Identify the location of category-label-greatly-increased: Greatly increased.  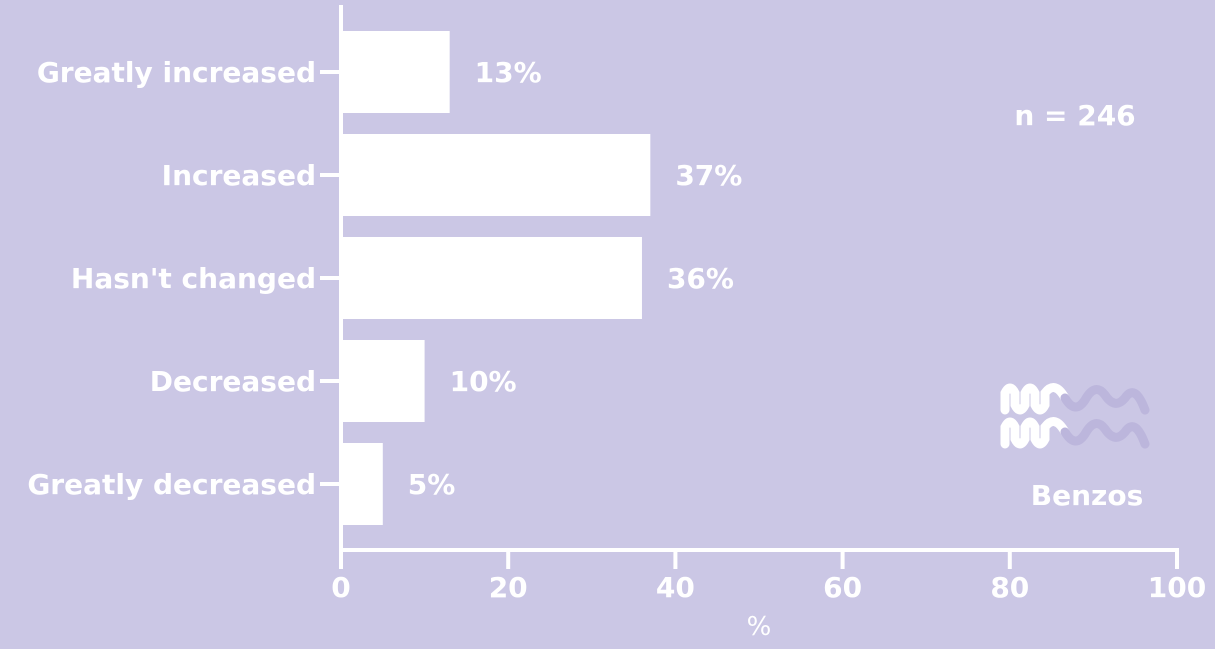
(176, 72).